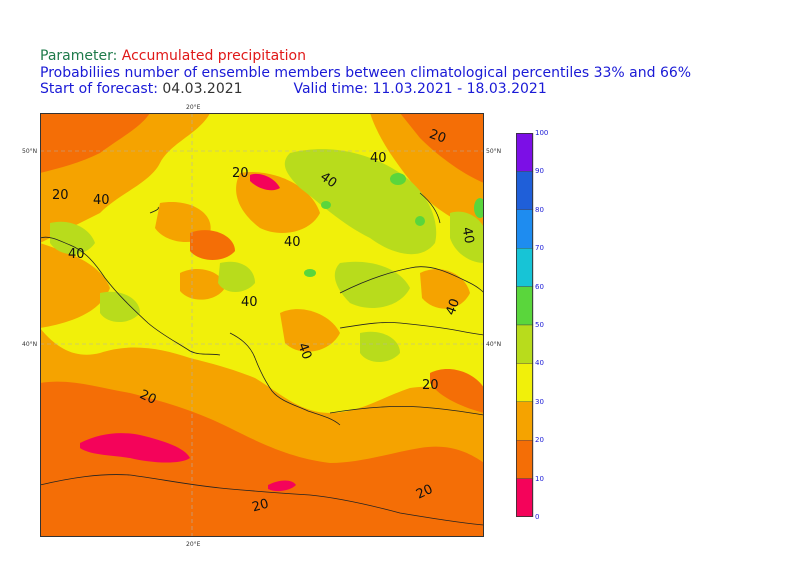 Image resolution: width=800 pixels, height=566 pixels. I want to click on lat-tick-50-right: 50°N, so click(494, 151).